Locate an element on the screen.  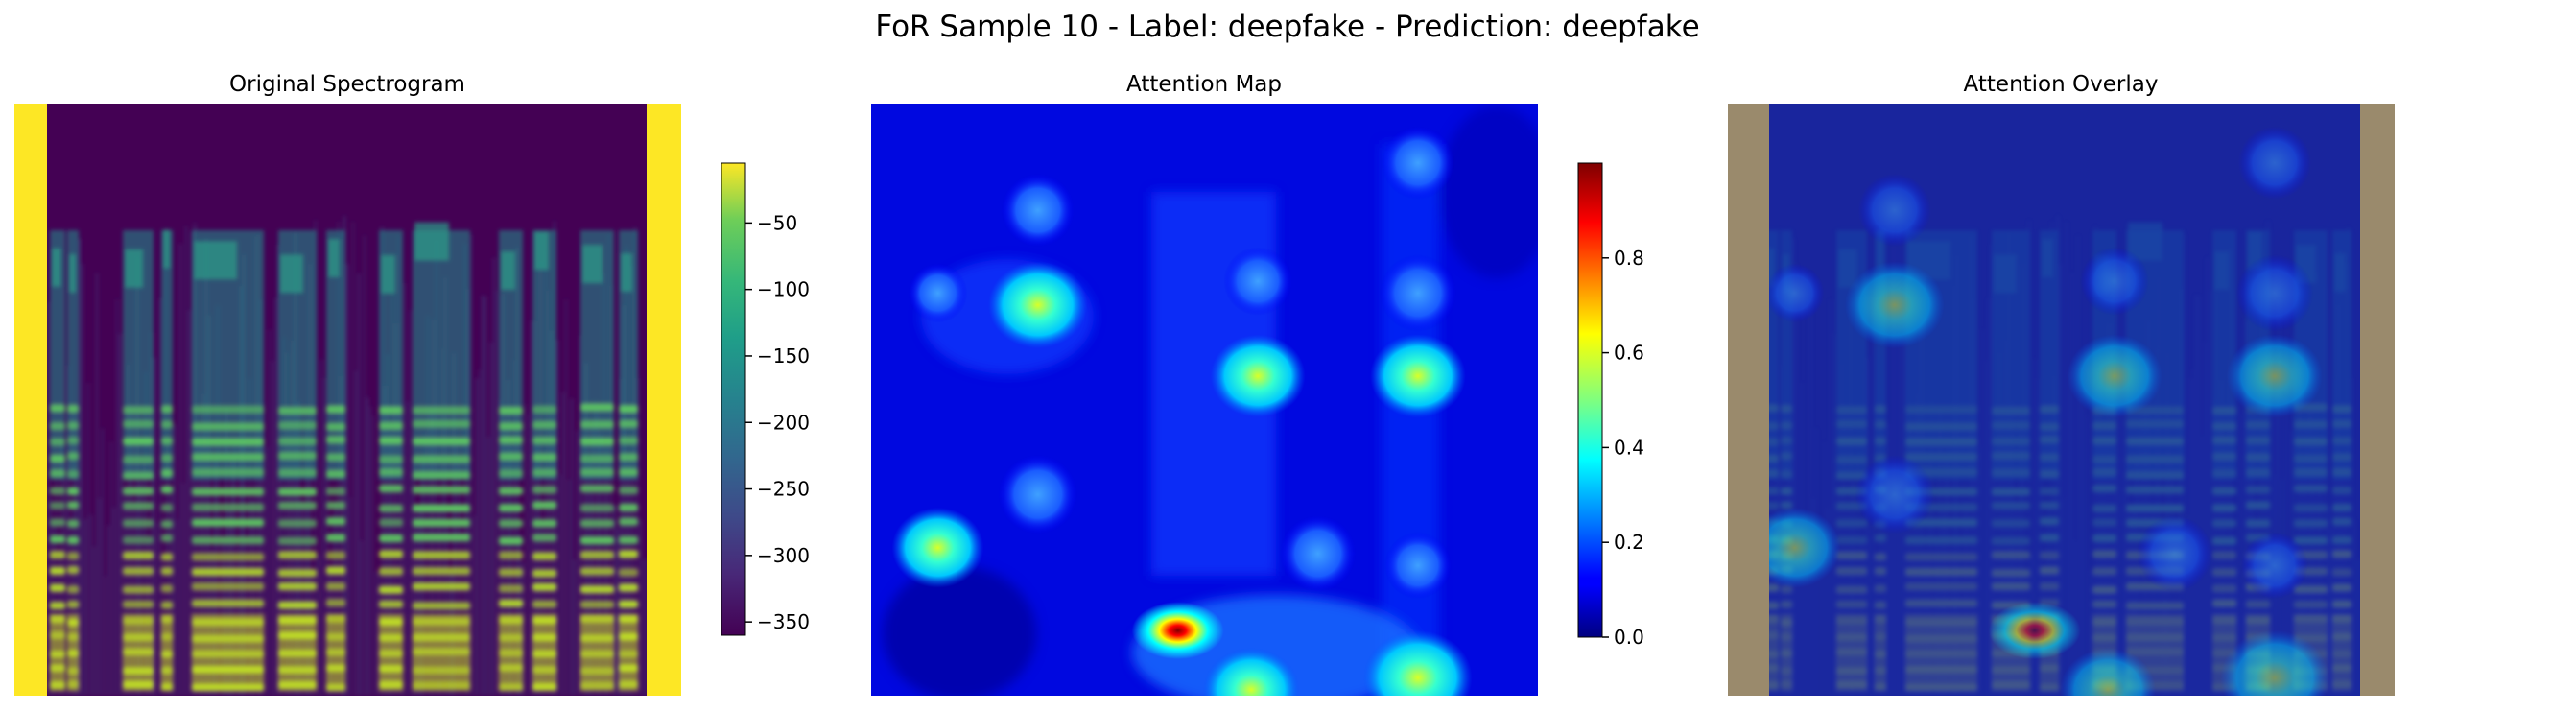
spectrogram-colorbar-tick-label: −200 is located at coordinates (783, 422).